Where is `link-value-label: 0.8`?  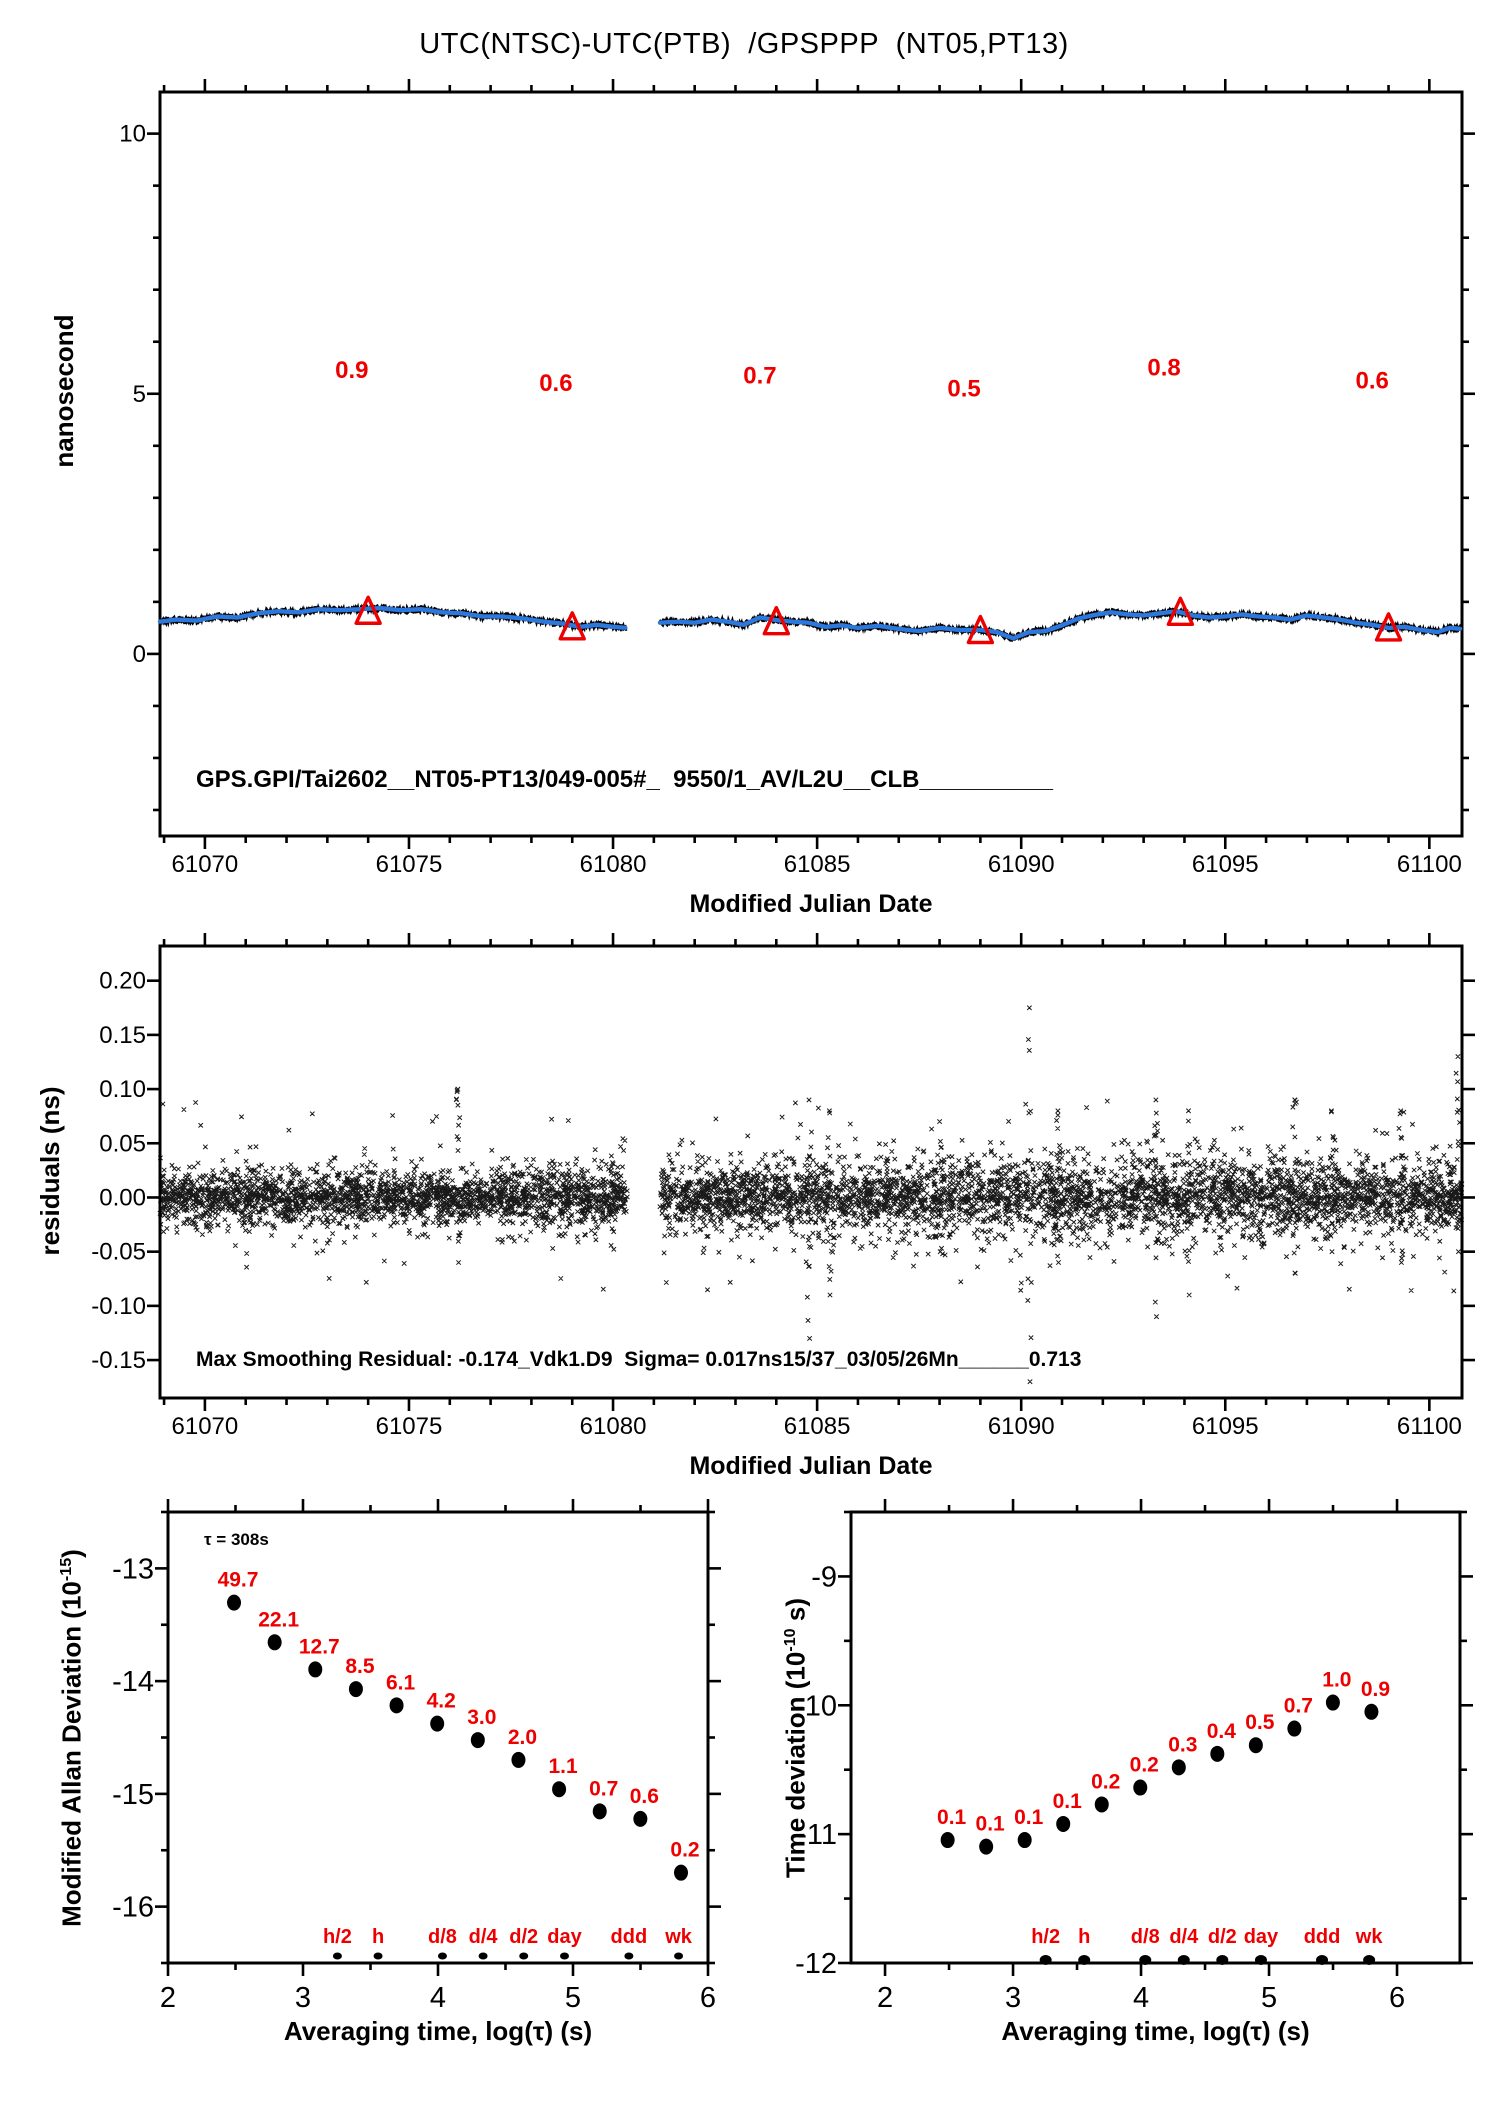
link-value-label: 0.8 is located at coordinates (1163, 368).